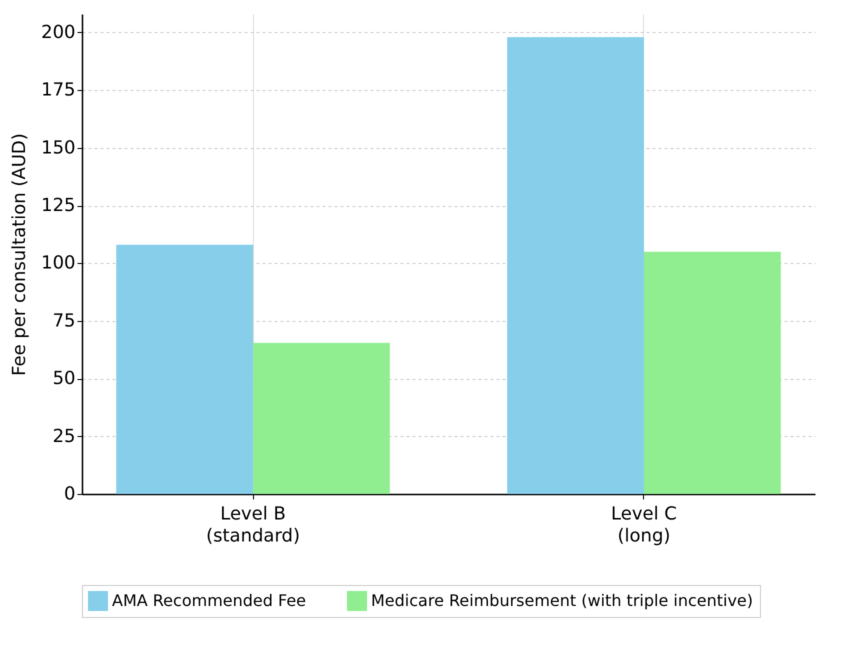  Describe the element at coordinates (58, 263) in the screenshot. I see `y-tick-label: 100` at that location.